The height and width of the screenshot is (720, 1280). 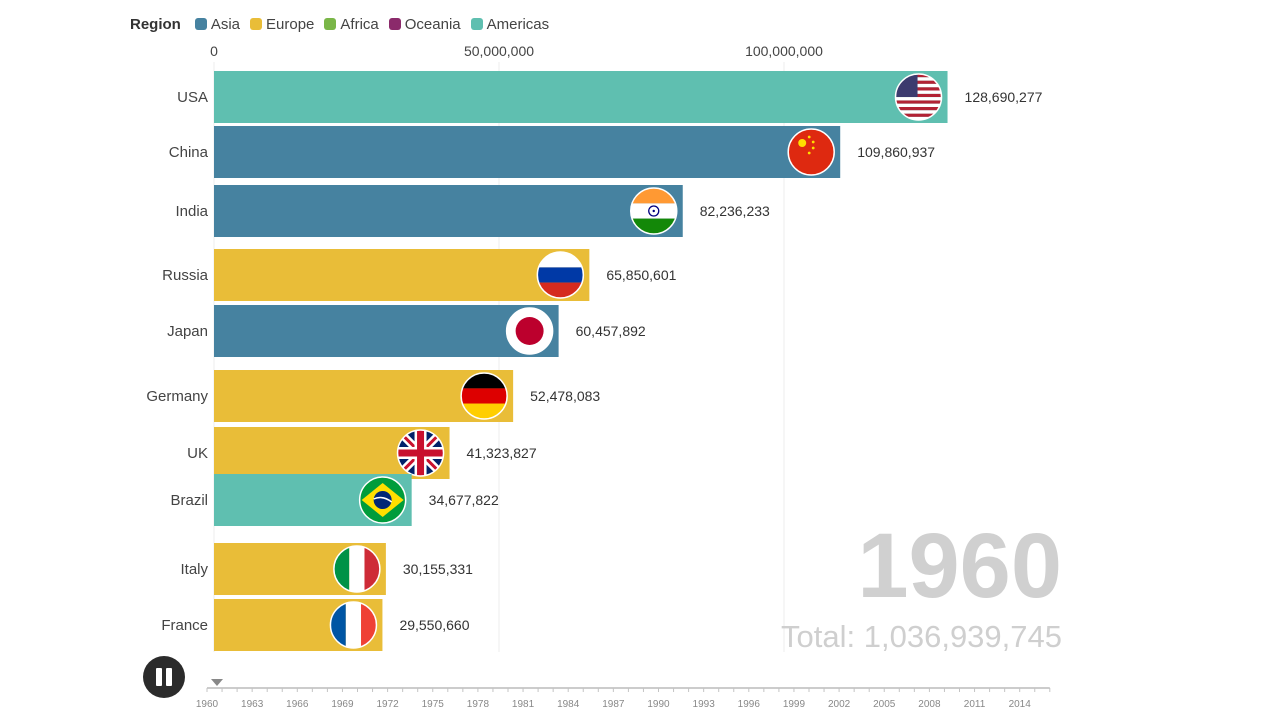 What do you see at coordinates (1020, 704) in the screenshot?
I see `timeline-tick-label: 2014` at bounding box center [1020, 704].